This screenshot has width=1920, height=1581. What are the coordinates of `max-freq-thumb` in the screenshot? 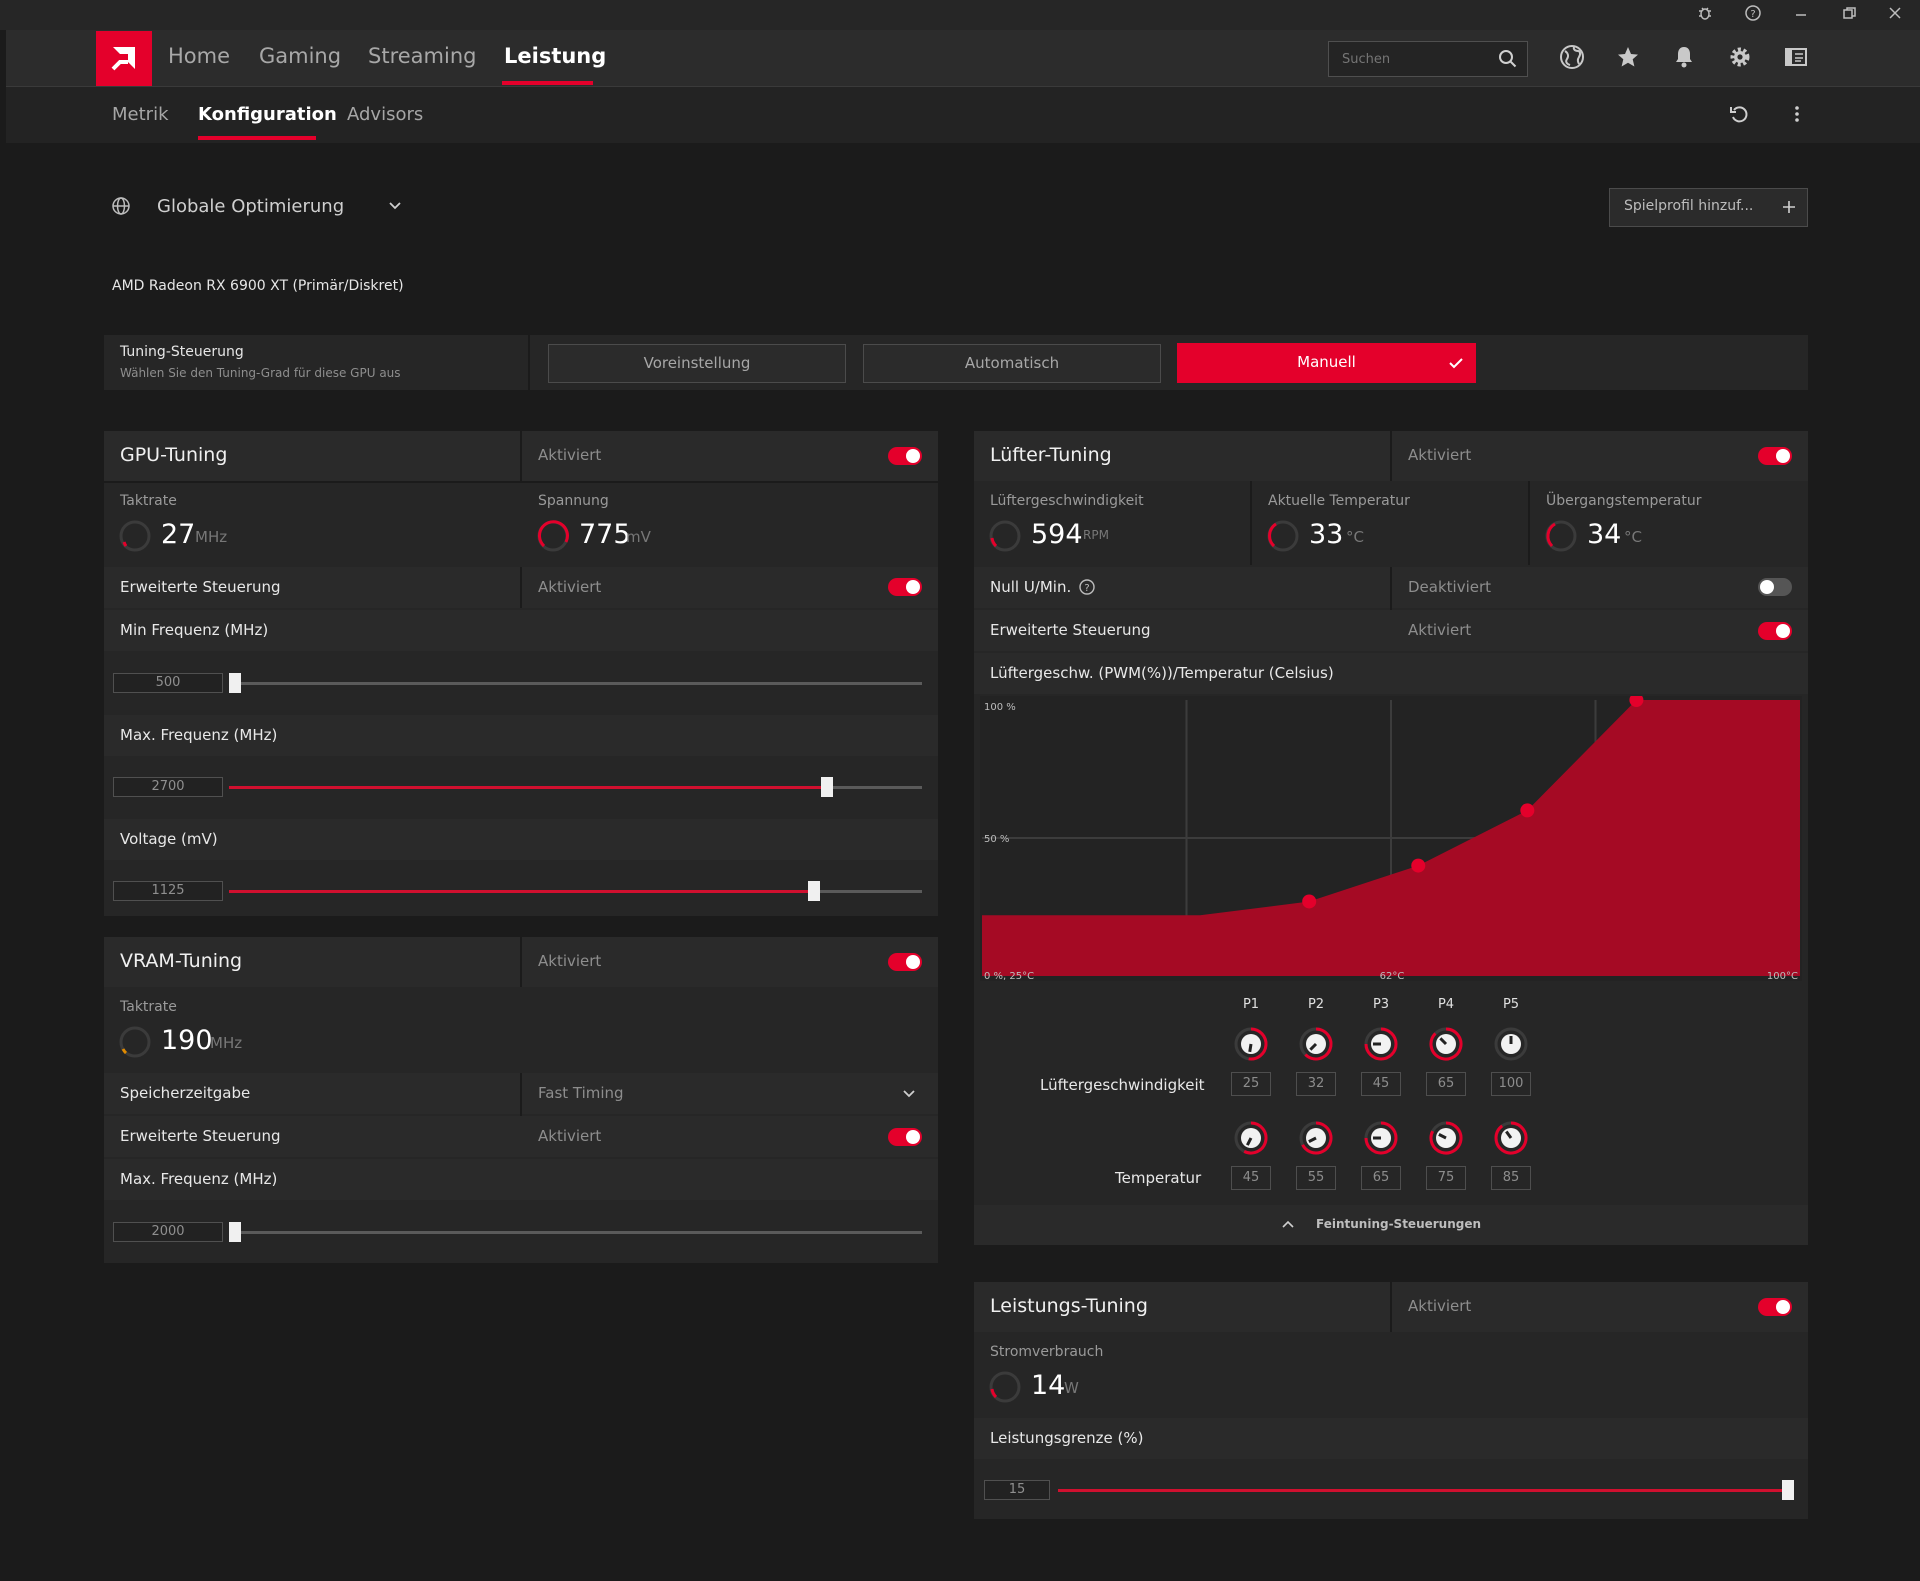 It's located at (827, 787).